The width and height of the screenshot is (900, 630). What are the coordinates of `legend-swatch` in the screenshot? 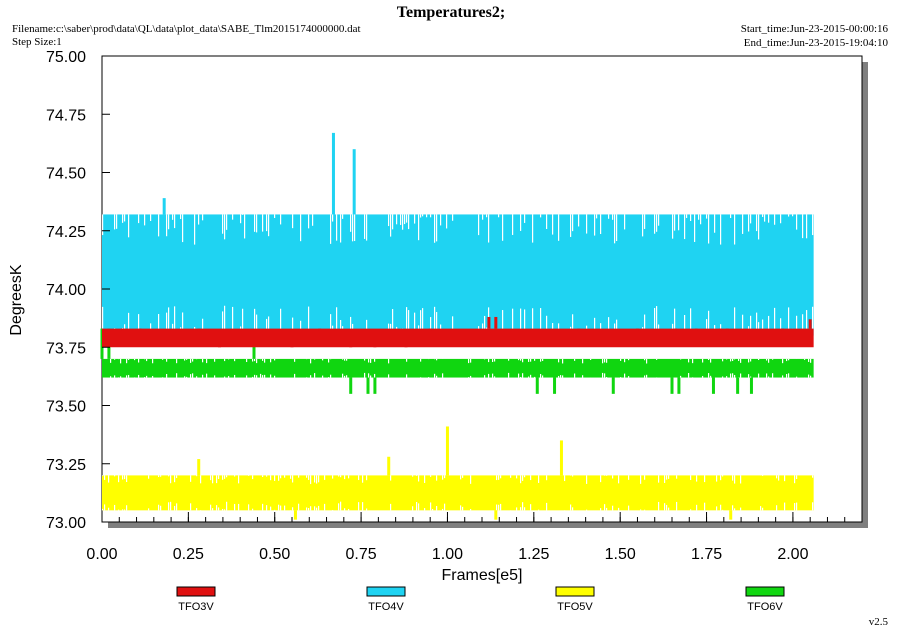 It's located at (386, 591).